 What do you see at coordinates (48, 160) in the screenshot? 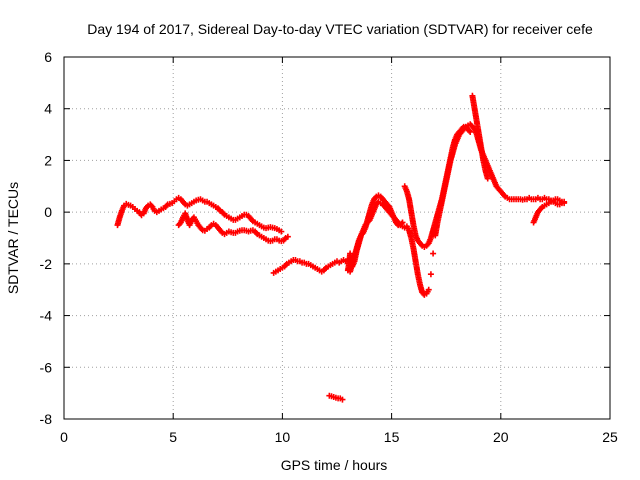
I see `y-tick-label: 2` at bounding box center [48, 160].